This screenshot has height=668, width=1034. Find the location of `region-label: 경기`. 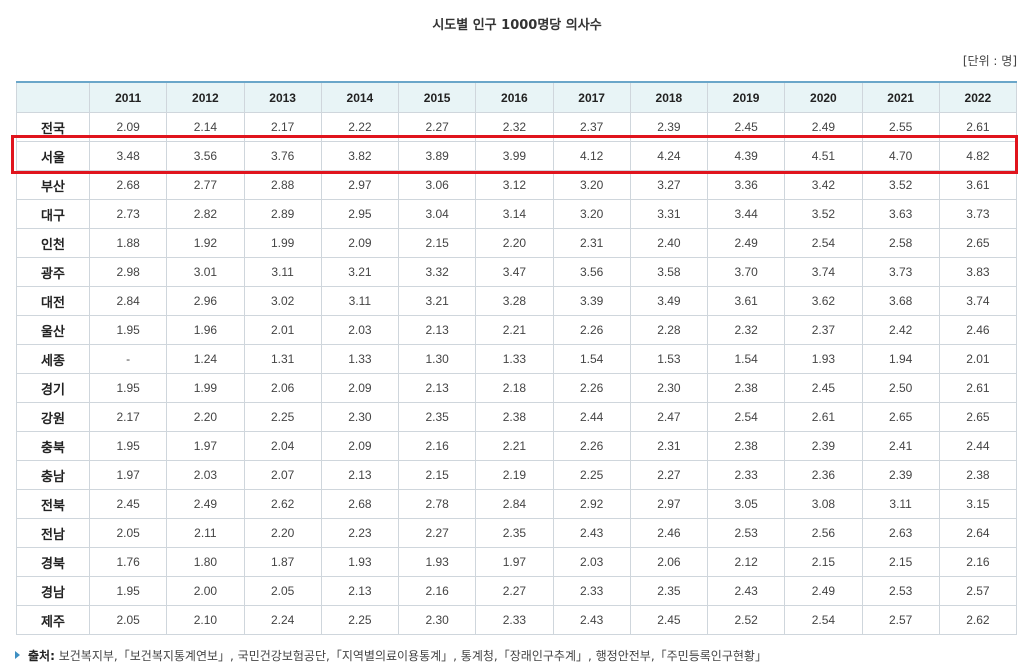

region-label: 경기 is located at coordinates (53, 388).